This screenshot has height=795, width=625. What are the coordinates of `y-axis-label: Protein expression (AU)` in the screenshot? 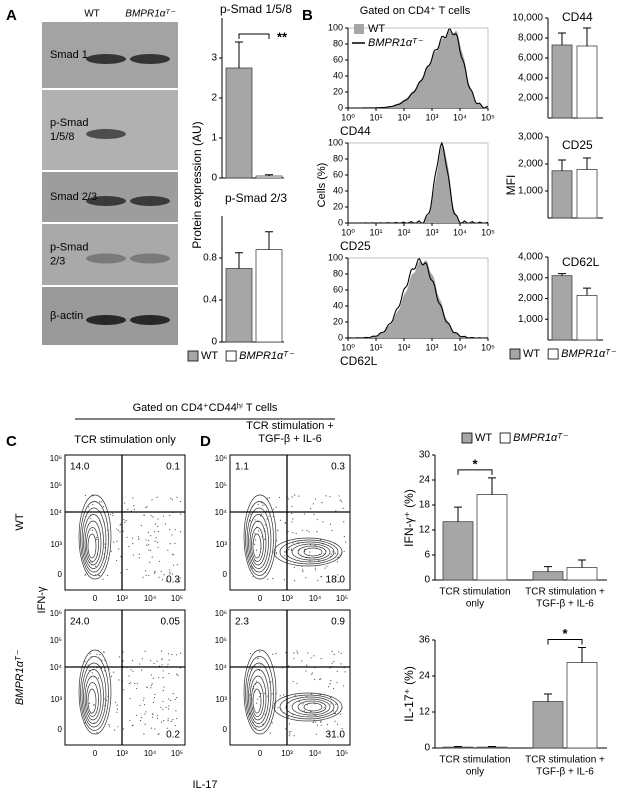 It's located at (197, 184).